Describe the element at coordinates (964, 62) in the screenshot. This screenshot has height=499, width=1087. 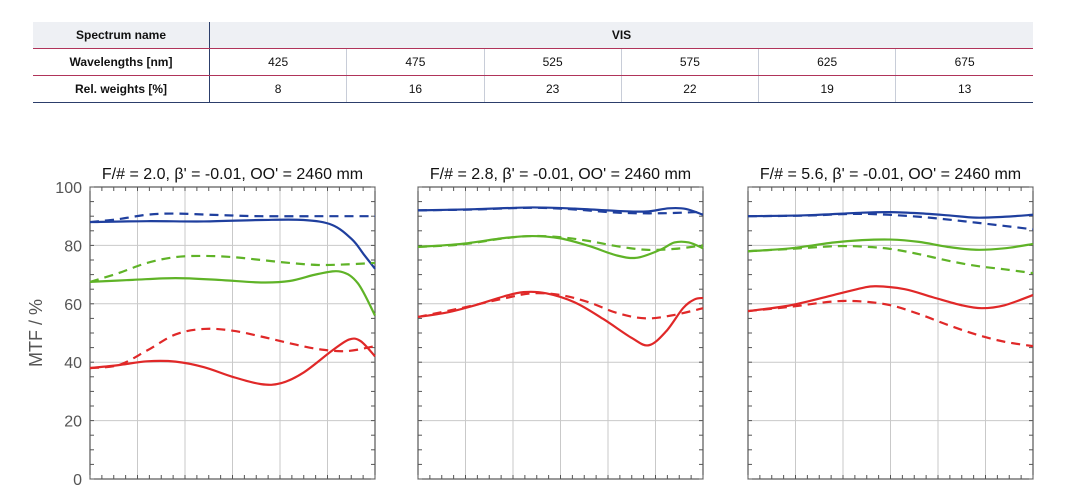
I see `wavelength-cell: 675` at that location.